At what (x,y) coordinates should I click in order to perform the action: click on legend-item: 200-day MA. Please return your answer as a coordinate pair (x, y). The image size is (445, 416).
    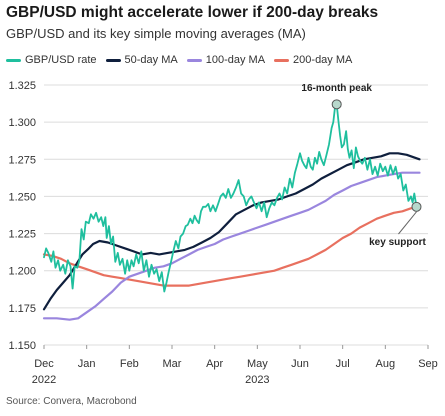
    Looking at the image, I should click on (313, 60).